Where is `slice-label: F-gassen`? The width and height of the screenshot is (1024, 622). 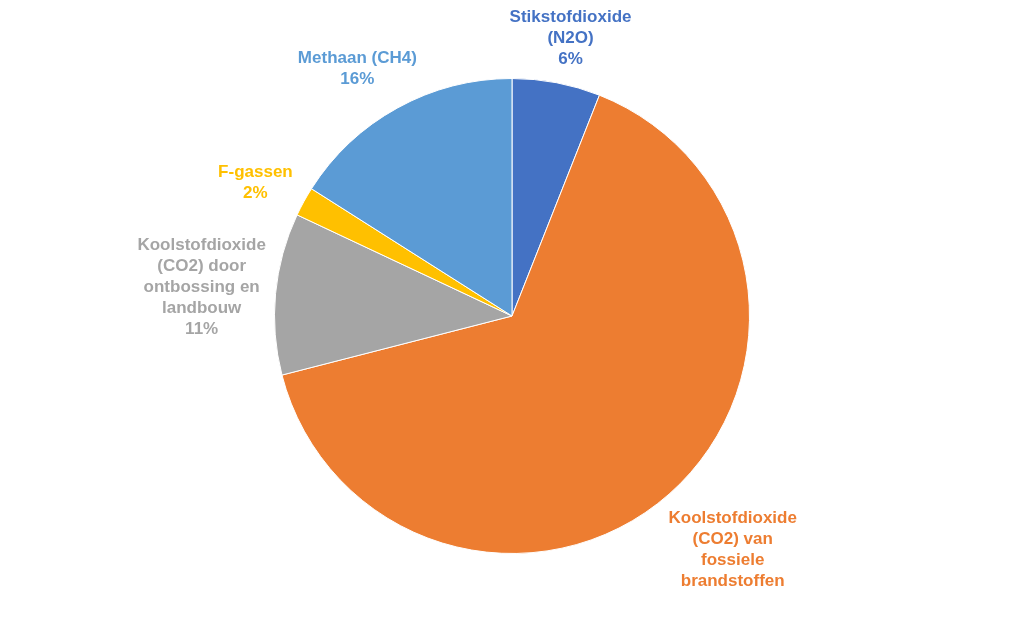 slice-label: F-gassen is located at coordinates (255, 171).